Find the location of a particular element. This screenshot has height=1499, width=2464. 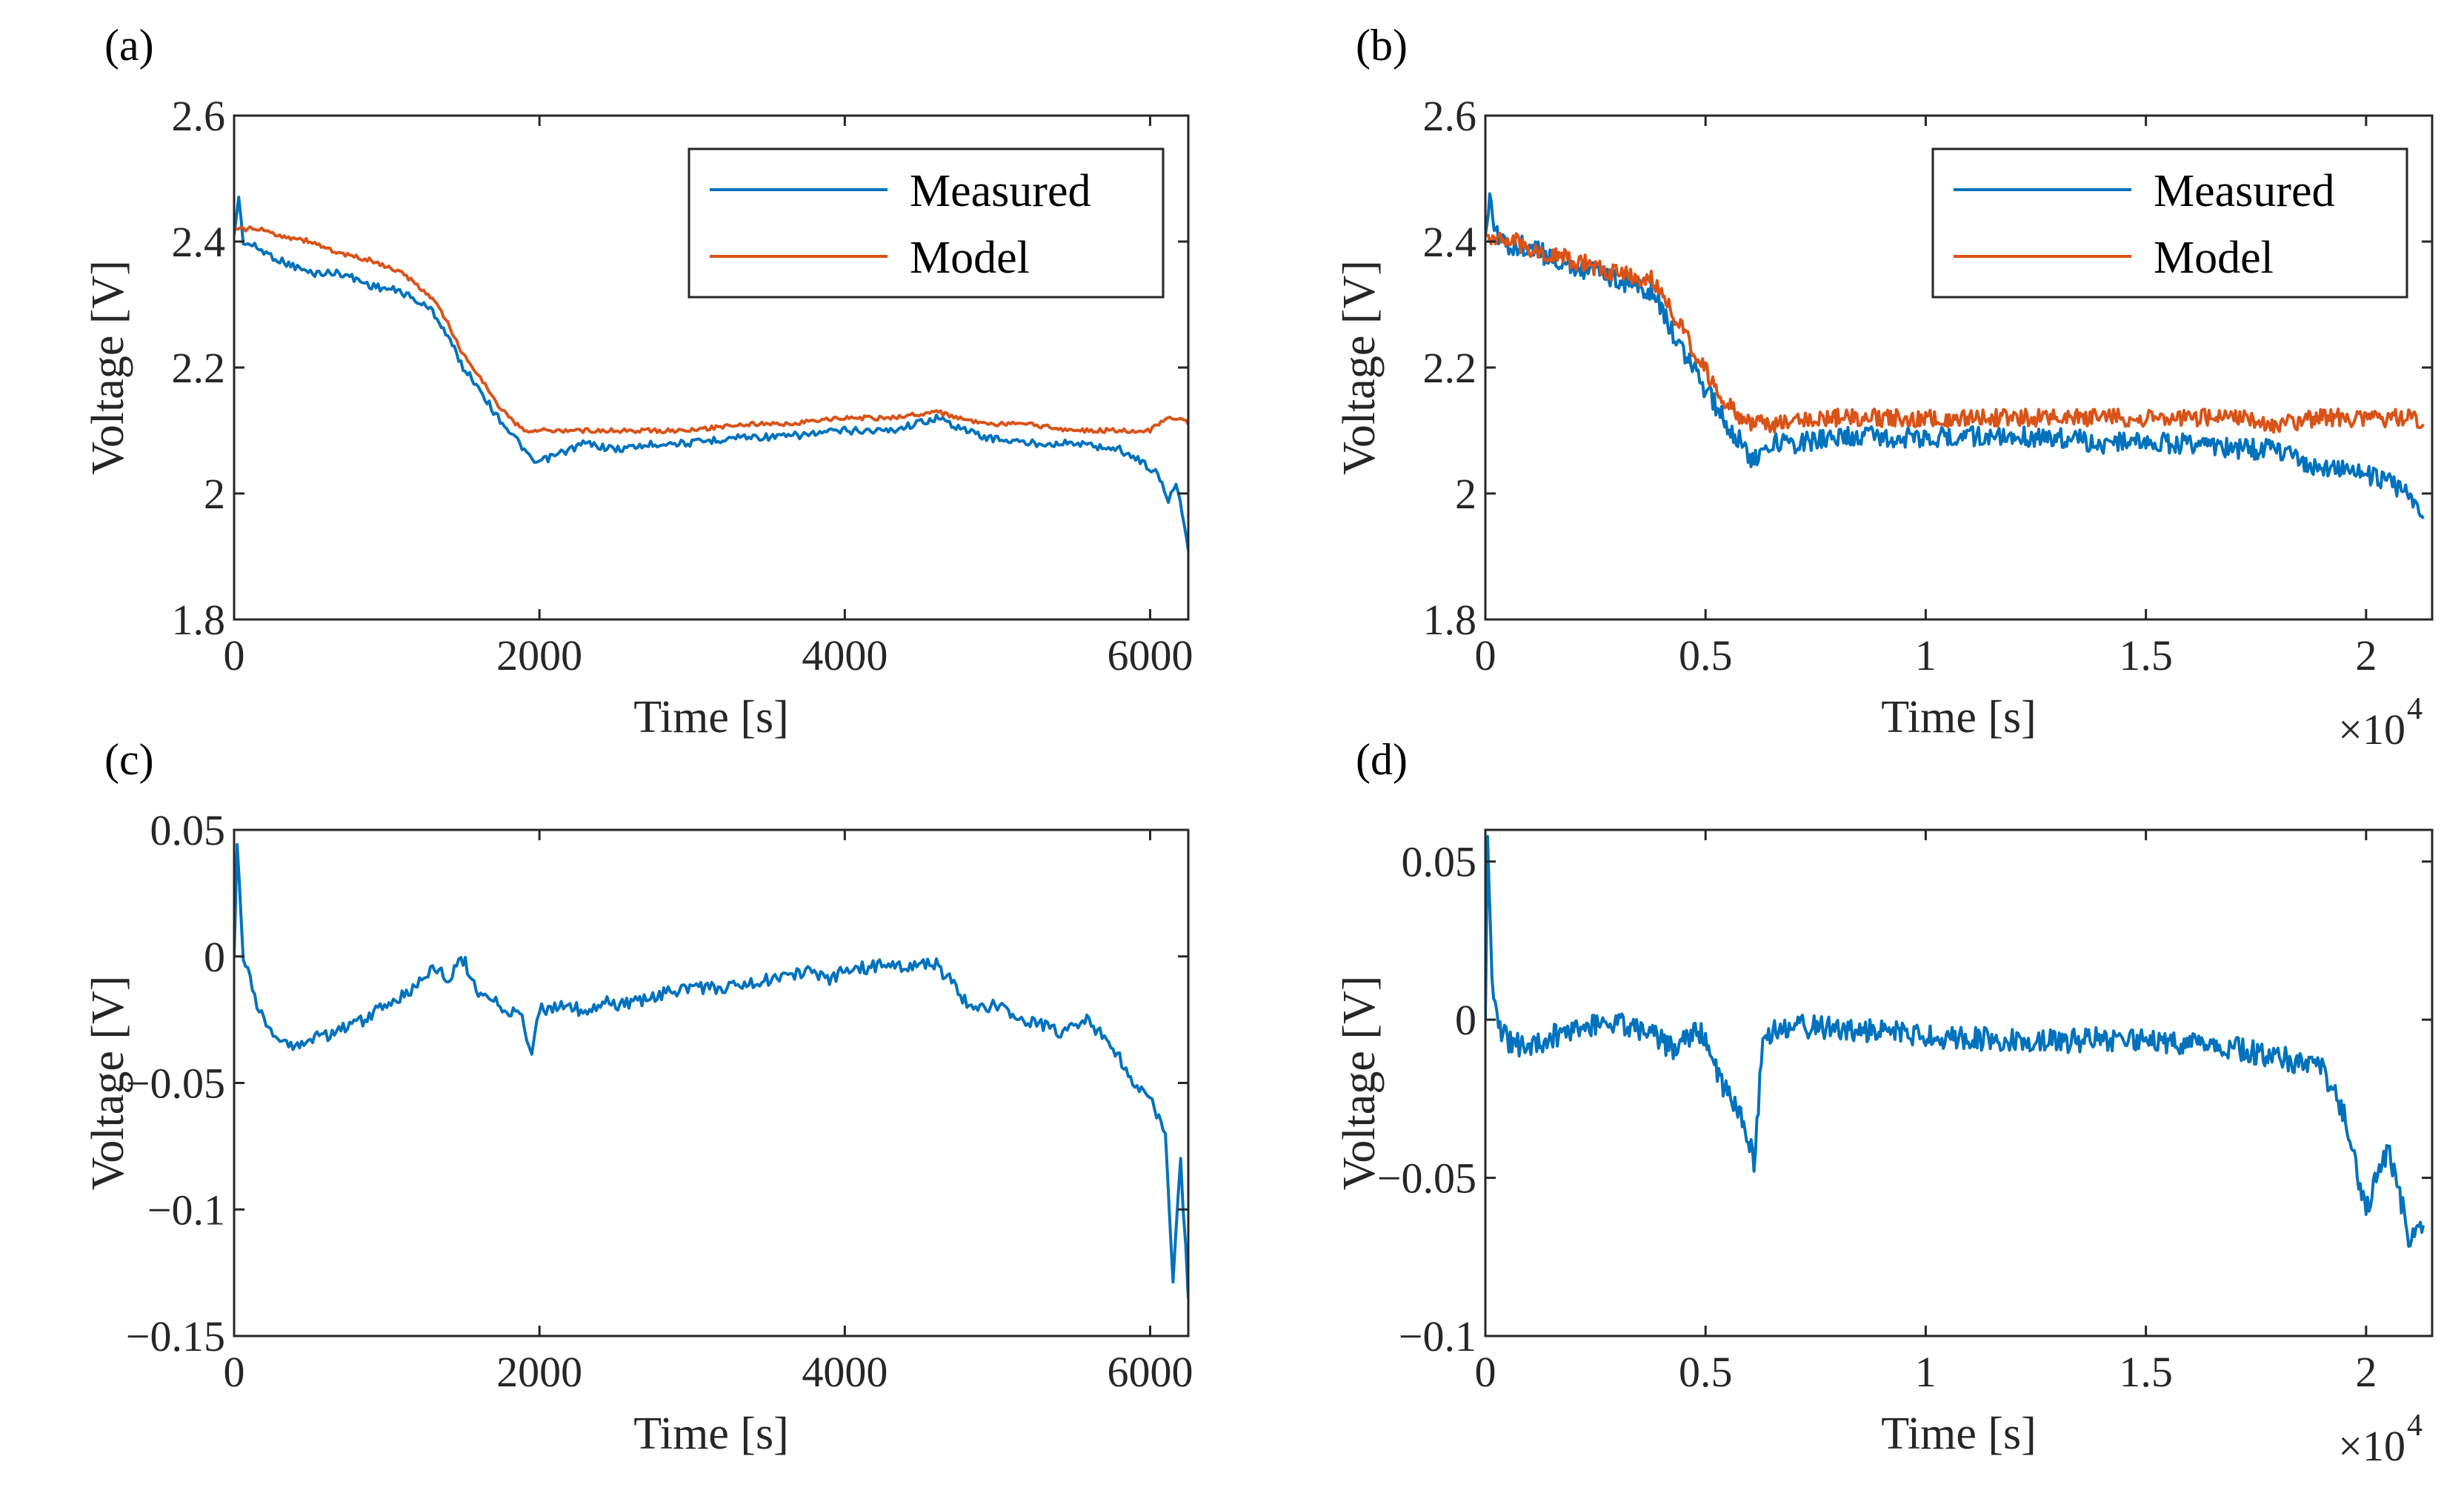

panel-letter: (d) is located at coordinates (1382, 759).